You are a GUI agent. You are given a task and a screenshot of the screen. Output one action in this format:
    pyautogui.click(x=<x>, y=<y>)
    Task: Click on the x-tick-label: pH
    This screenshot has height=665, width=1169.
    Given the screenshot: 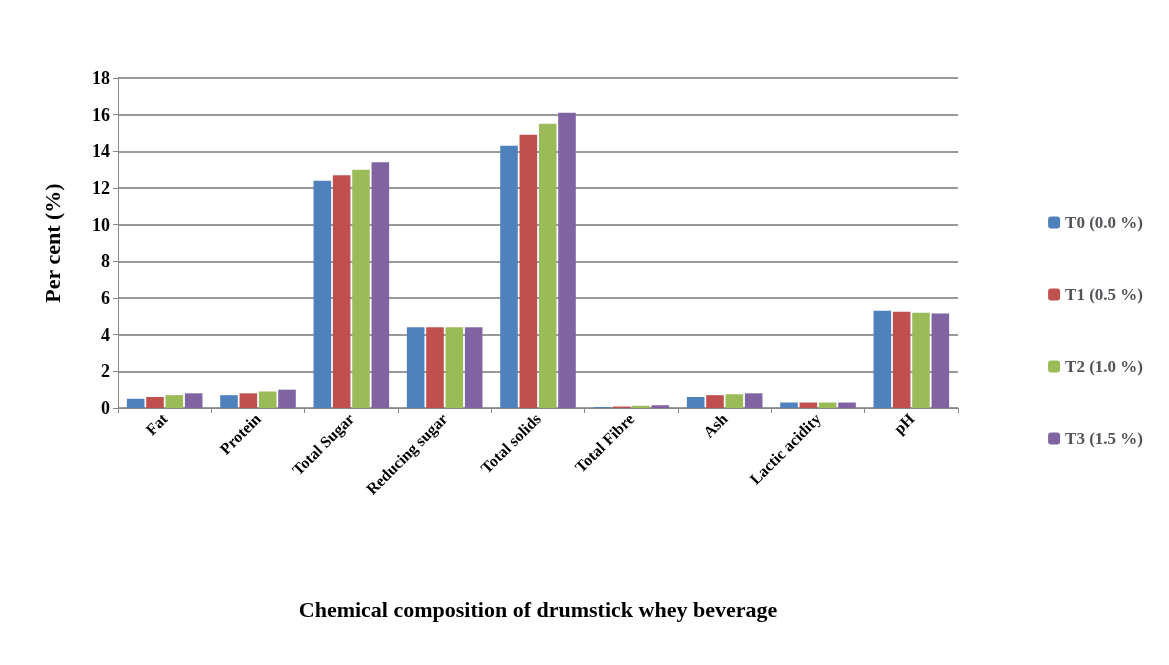 What is the action you would take?
    pyautogui.click(x=904, y=423)
    